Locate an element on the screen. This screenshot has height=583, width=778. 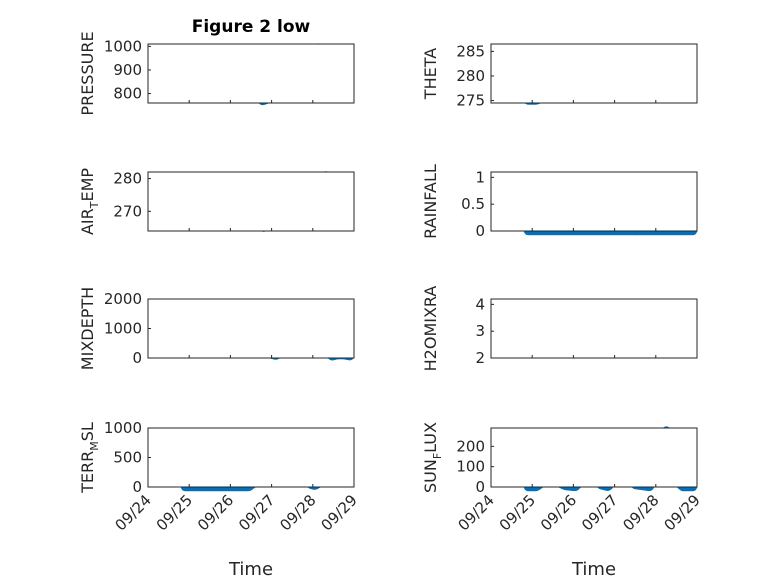
y-tick-label: 275 is located at coordinates (470, 101).